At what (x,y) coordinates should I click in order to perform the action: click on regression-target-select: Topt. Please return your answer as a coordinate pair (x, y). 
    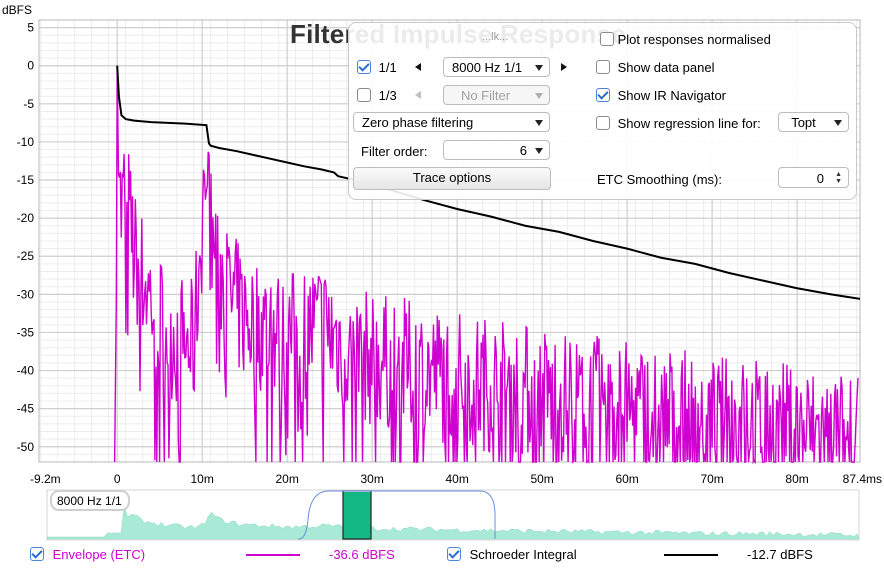
    Looking at the image, I should click on (813, 122).